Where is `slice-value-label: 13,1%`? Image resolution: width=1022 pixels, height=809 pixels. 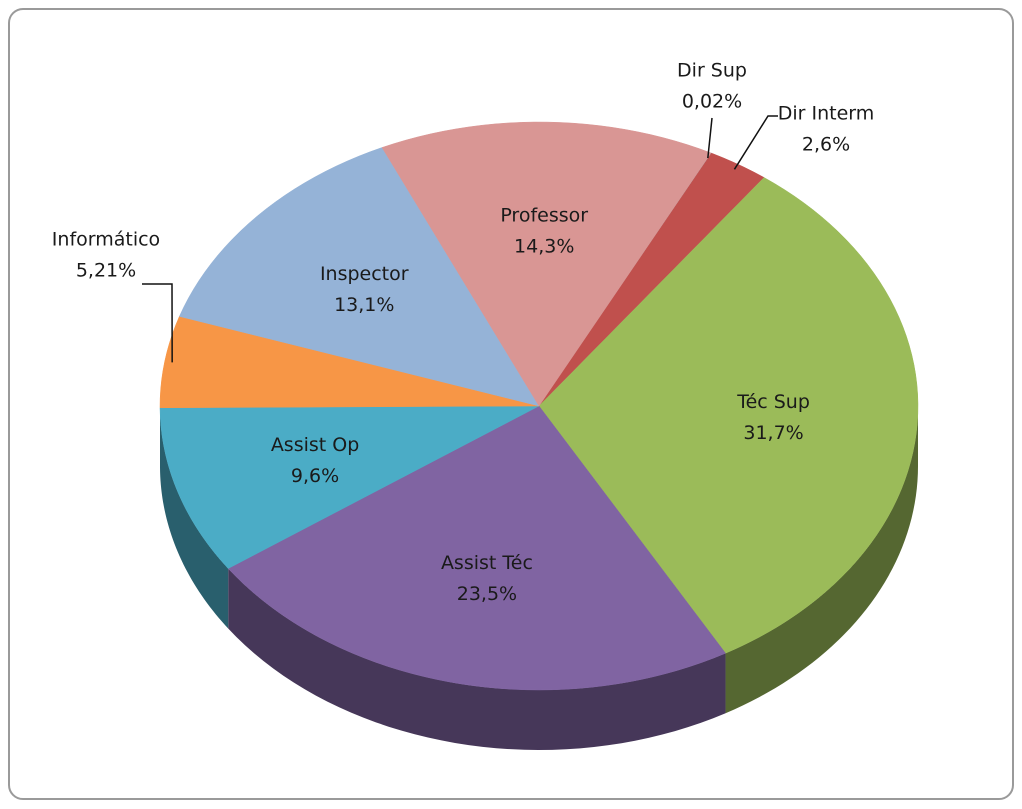
slice-value-label: 13,1% is located at coordinates (364, 305).